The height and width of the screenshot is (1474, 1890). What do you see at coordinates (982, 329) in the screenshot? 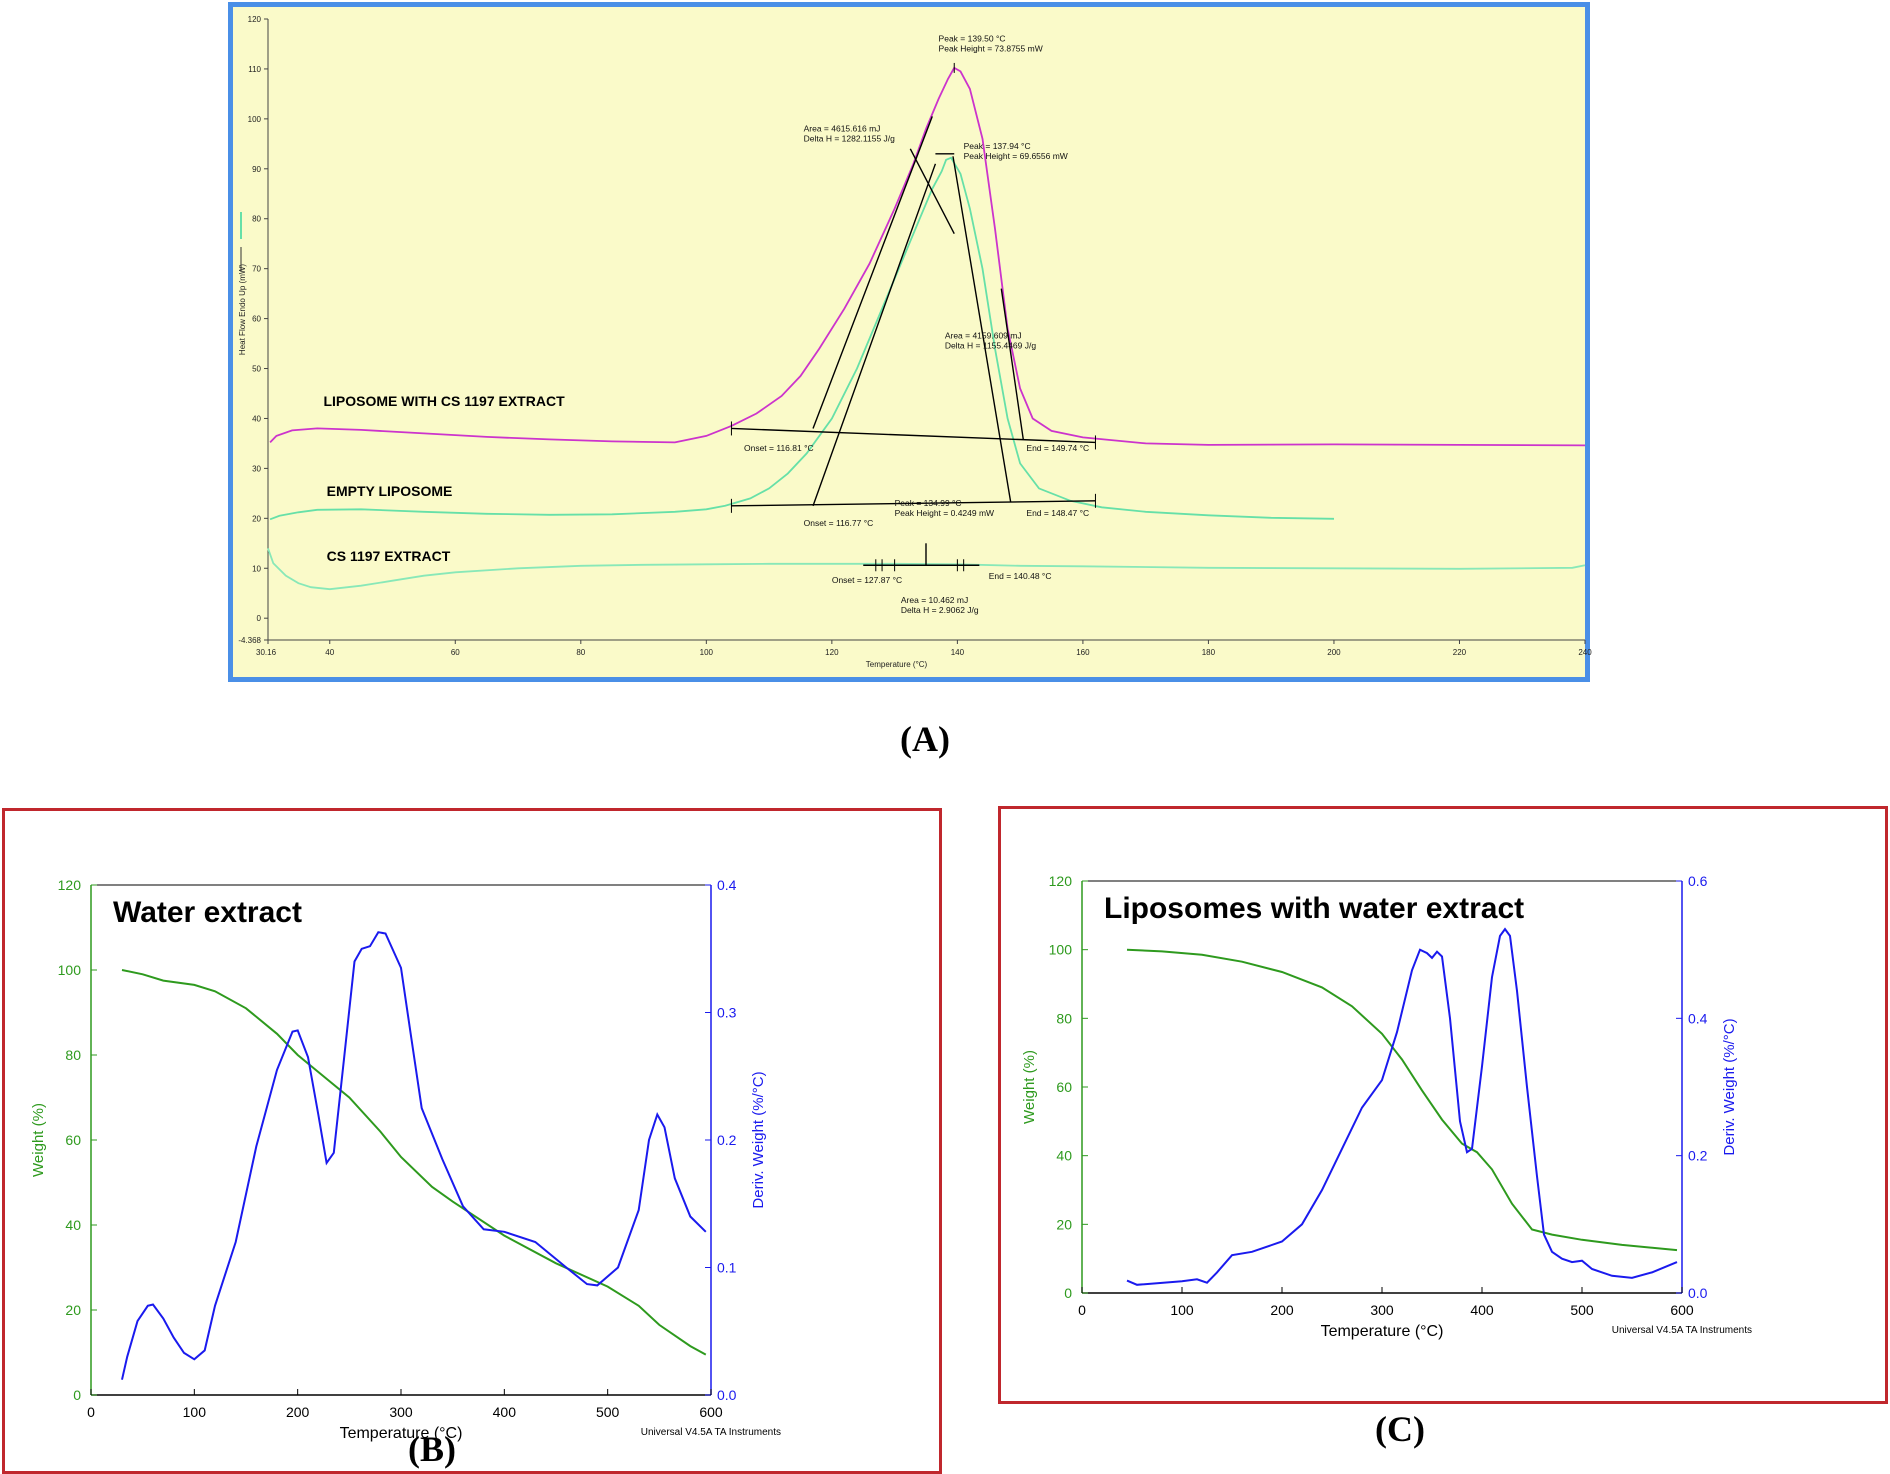
I see `end-tangent-empty` at bounding box center [982, 329].